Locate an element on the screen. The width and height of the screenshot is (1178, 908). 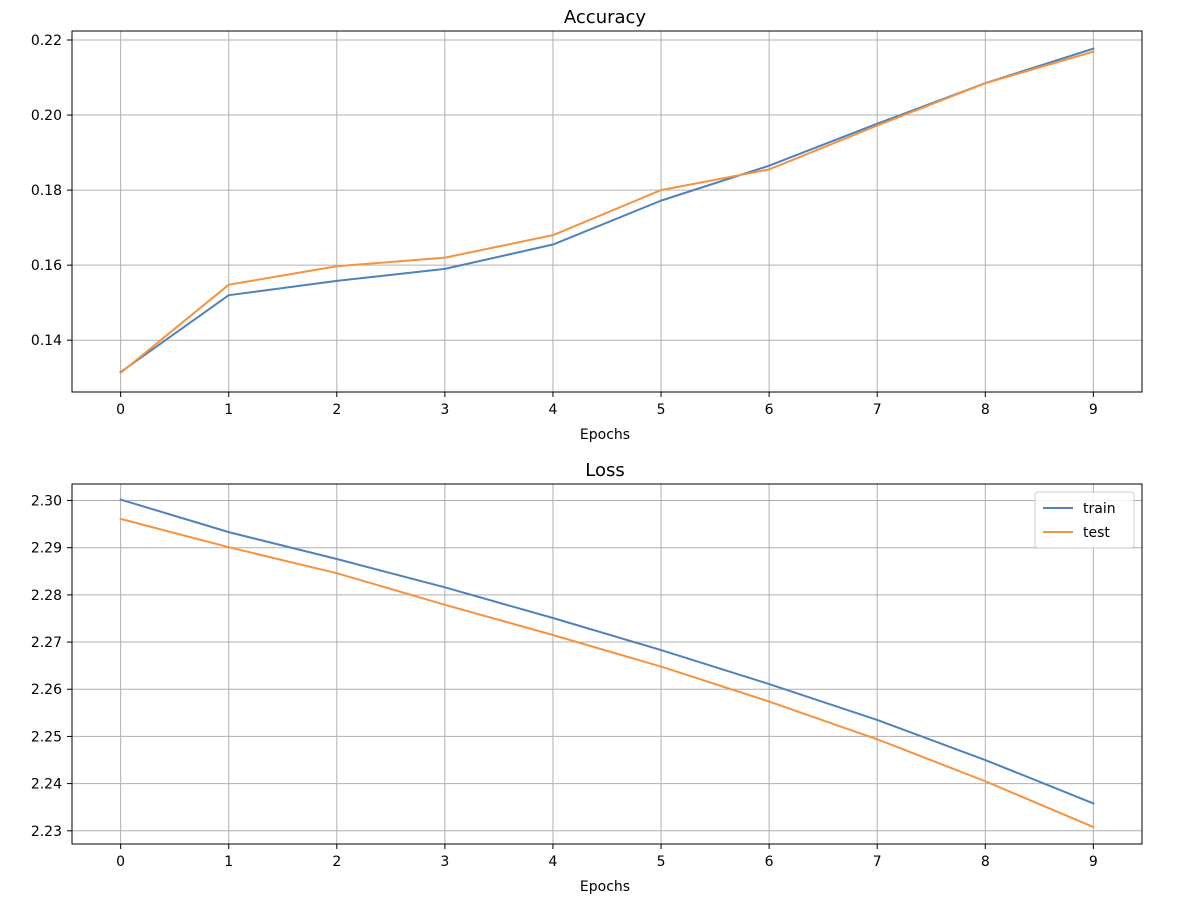
accuracy-y-tick-label: 0.22 is located at coordinates (46, 41).